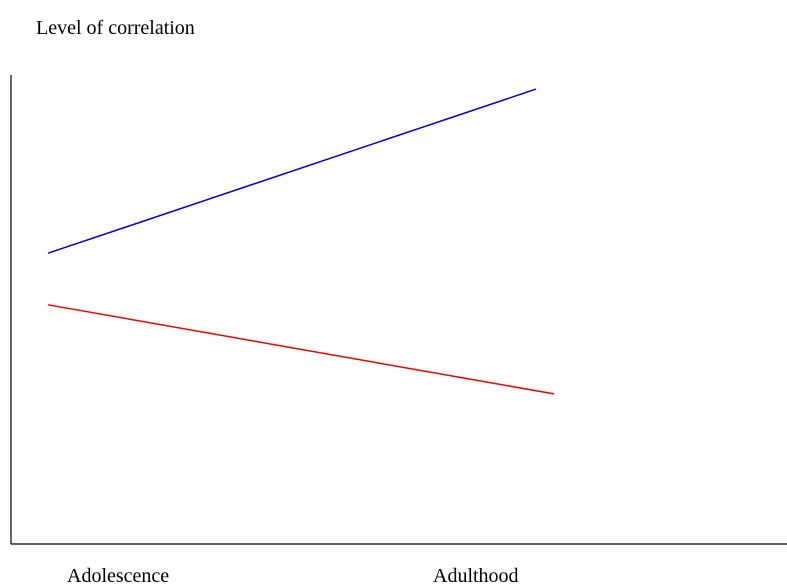 The width and height of the screenshot is (787, 587). What do you see at coordinates (301, 349) in the screenshot?
I see `series-line-red` at bounding box center [301, 349].